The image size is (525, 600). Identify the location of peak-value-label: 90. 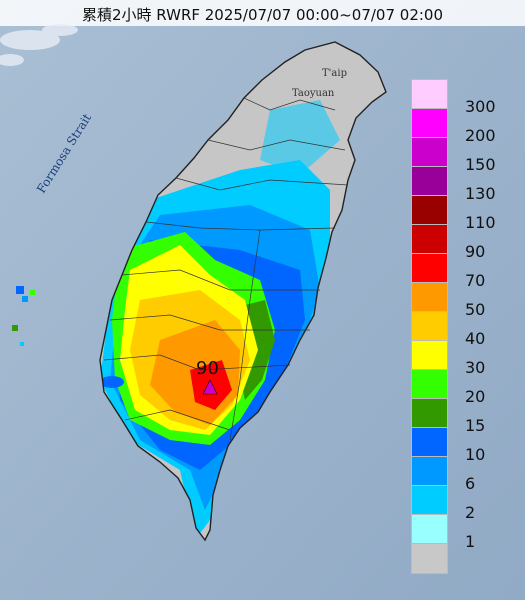
(207, 368).